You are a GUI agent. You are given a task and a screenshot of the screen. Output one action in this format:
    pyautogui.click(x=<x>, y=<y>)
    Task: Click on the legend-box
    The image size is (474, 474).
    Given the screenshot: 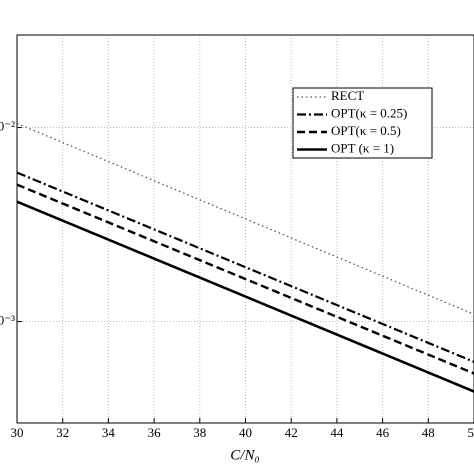 What is the action you would take?
    pyautogui.click(x=362, y=123)
    